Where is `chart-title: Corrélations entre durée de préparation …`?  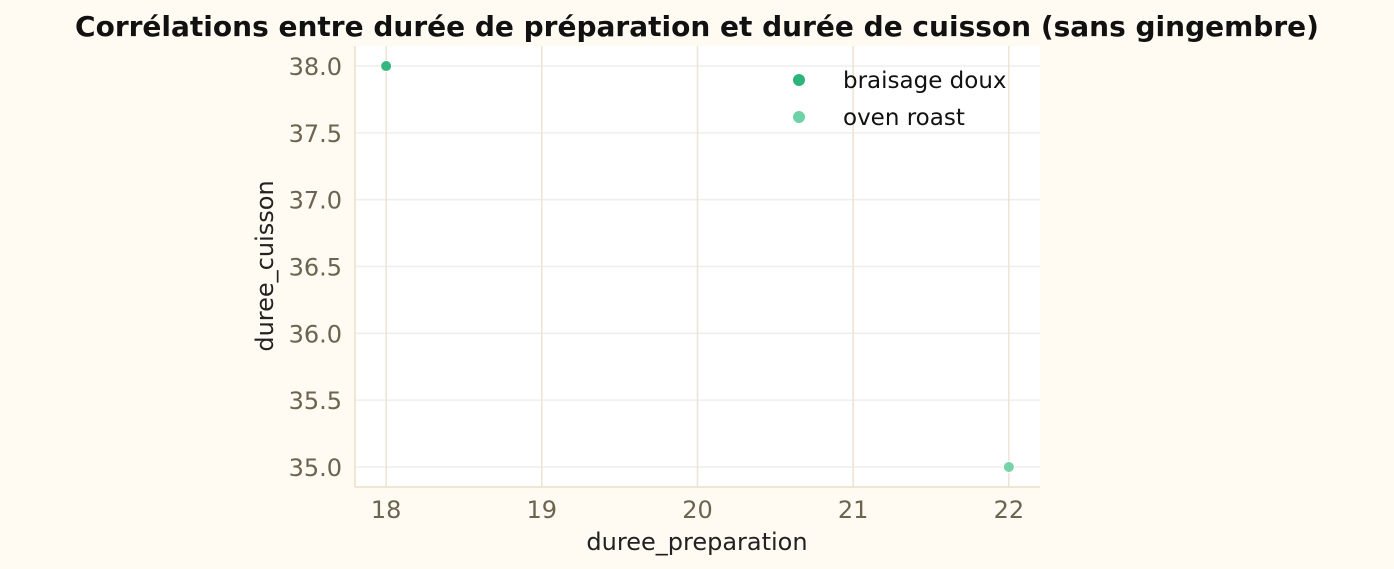 chart-title: Corrélations entre durée de préparation … is located at coordinates (697, 26).